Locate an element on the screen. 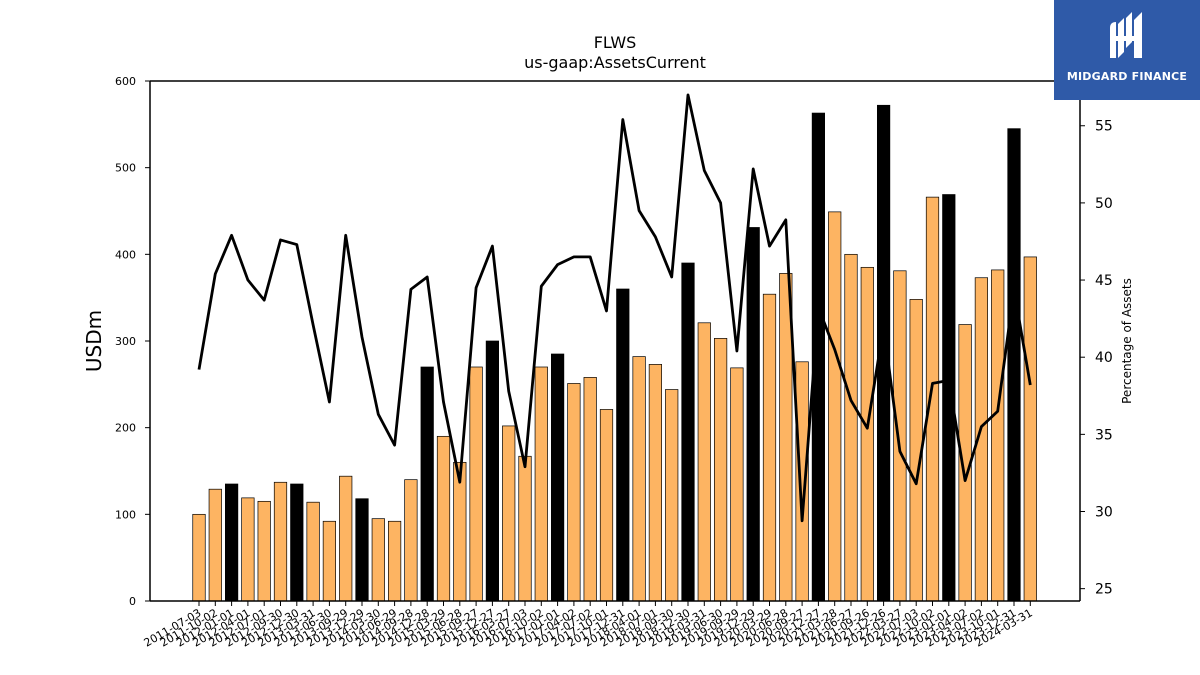  y2-tick-label: 40 is located at coordinates (1104, 358).